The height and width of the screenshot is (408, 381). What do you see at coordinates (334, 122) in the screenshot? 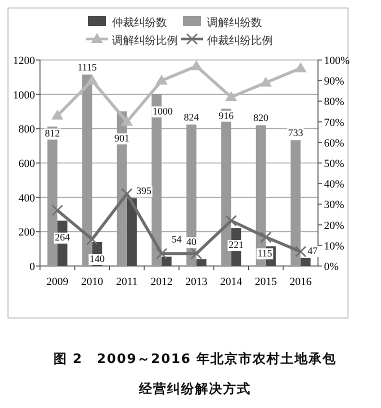
I see `y2-tick-label: 70%` at bounding box center [334, 122].